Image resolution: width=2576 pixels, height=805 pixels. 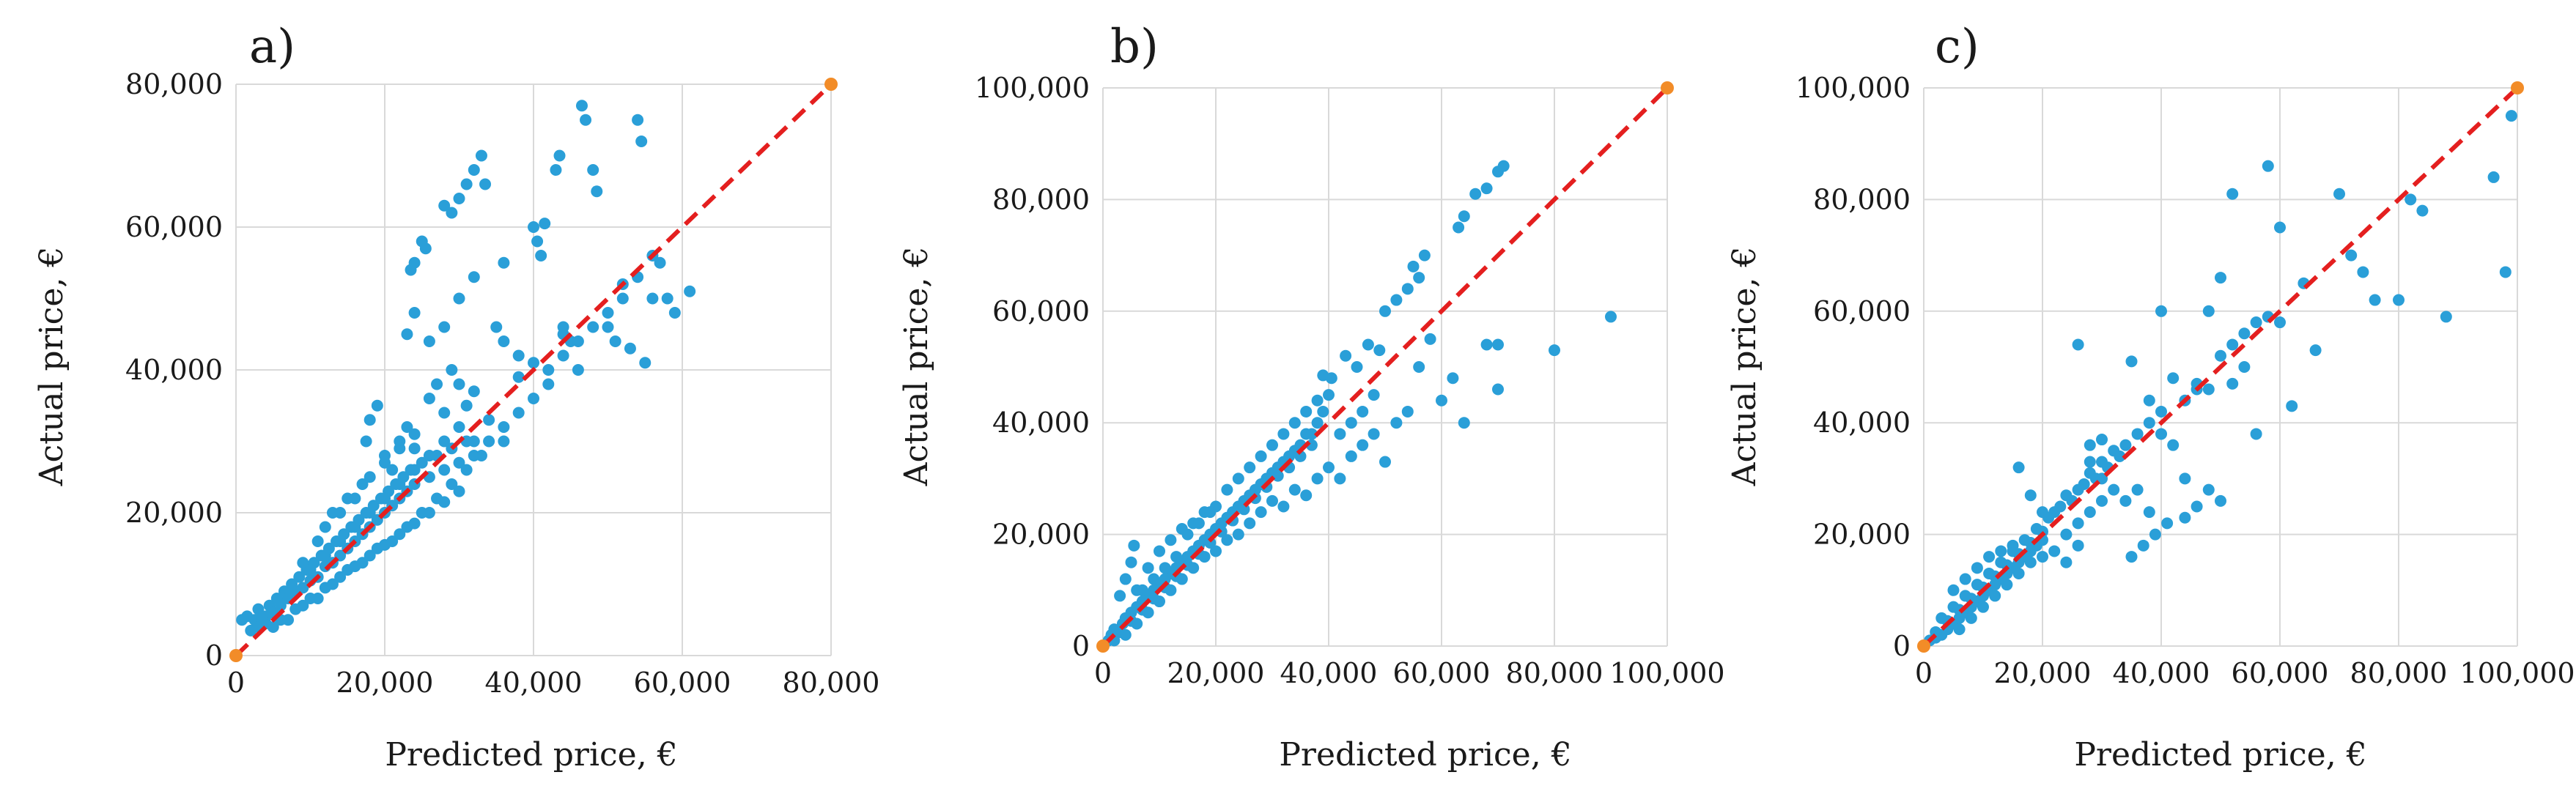 I want to click on x-tick-label: 40,000, so click(x=2161, y=673).